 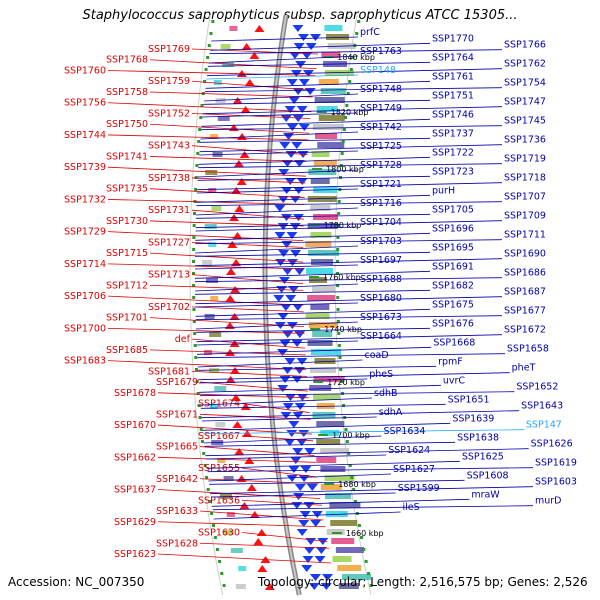 I want to click on right-gene-label: SSP1682, so click(x=453, y=285).